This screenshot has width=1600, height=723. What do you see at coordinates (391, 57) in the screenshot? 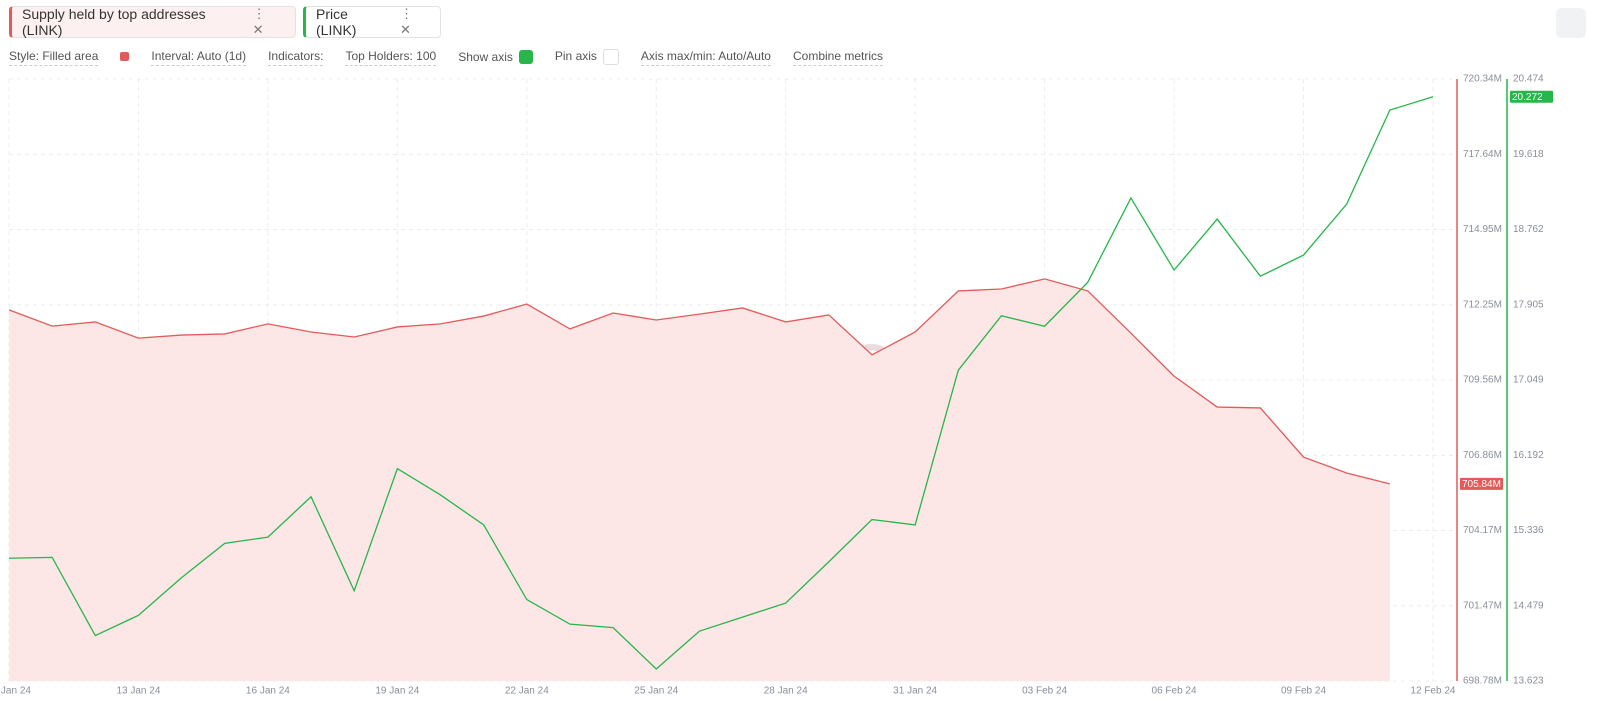
I see `top-holders: Top Holders: 100` at bounding box center [391, 57].